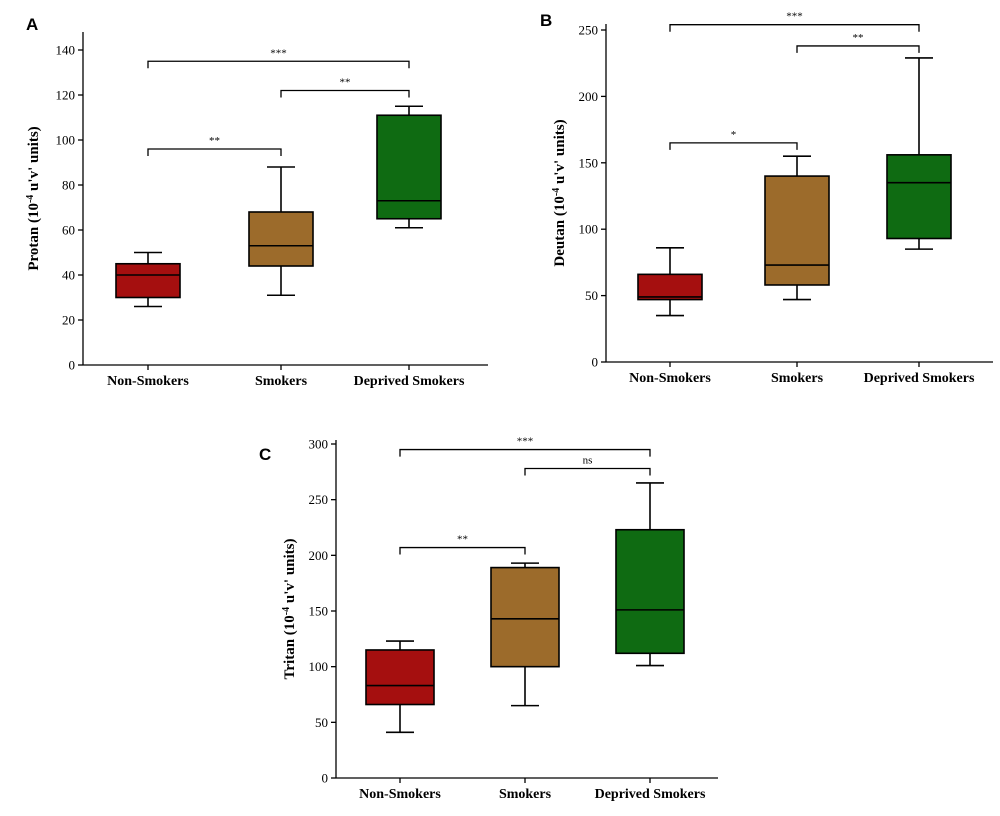  What do you see at coordinates (589, 96) in the screenshot?
I see `panel-b-ytick-label: 200` at bounding box center [589, 96].